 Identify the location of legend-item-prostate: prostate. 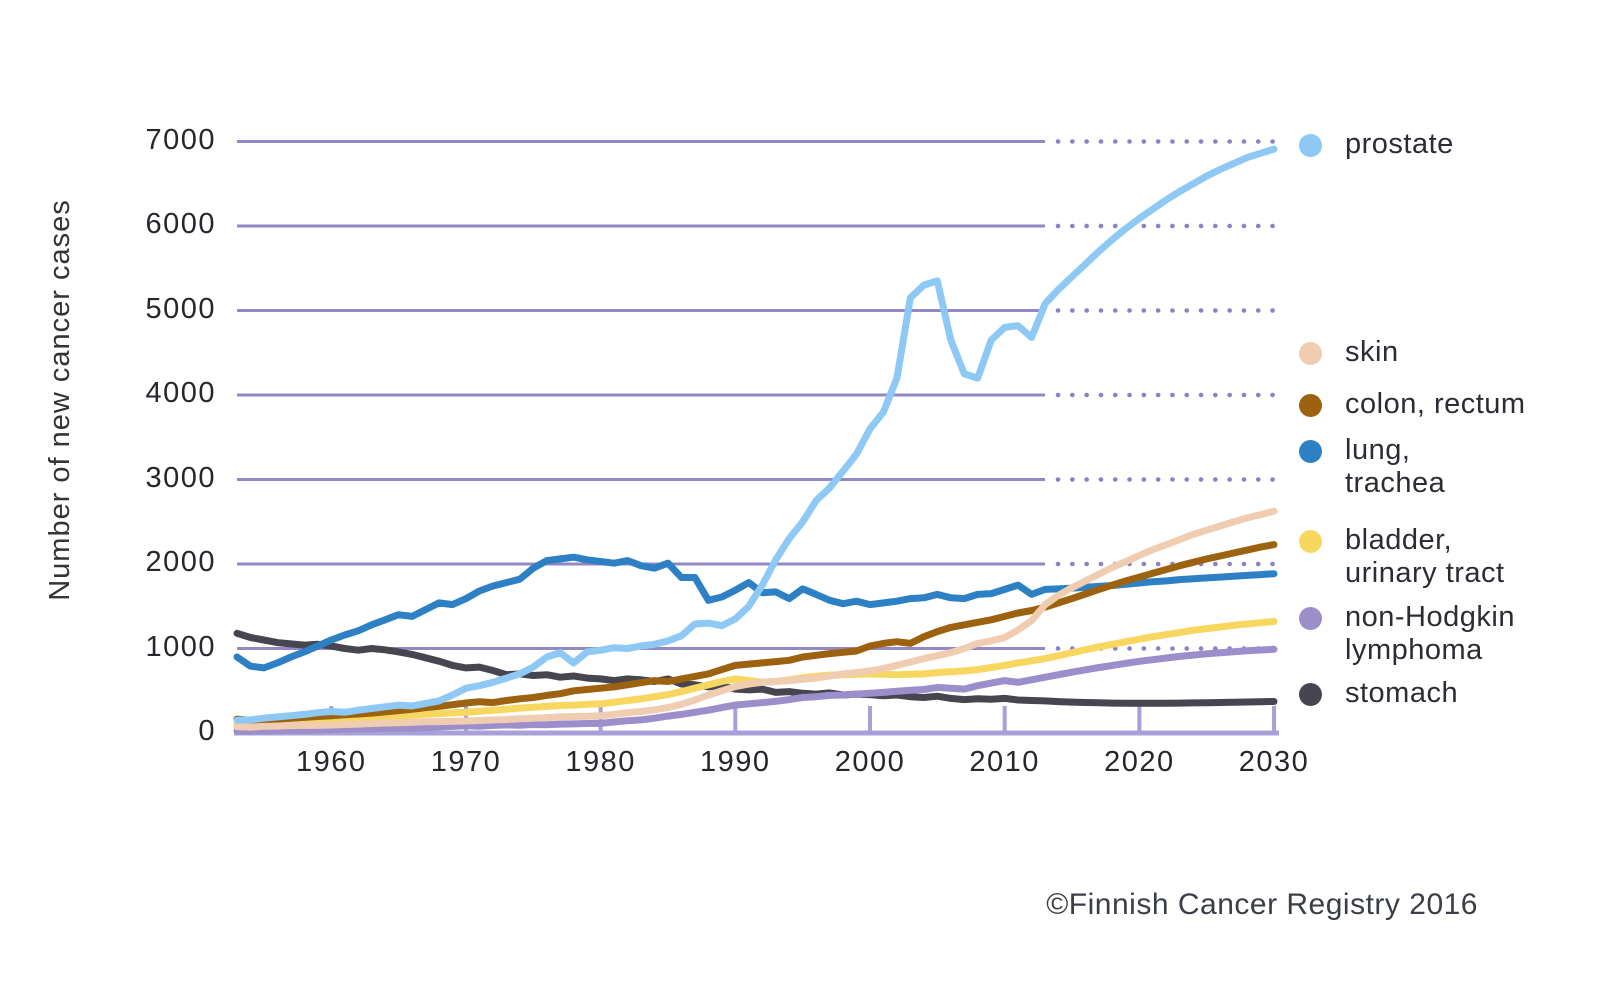
(1376, 144).